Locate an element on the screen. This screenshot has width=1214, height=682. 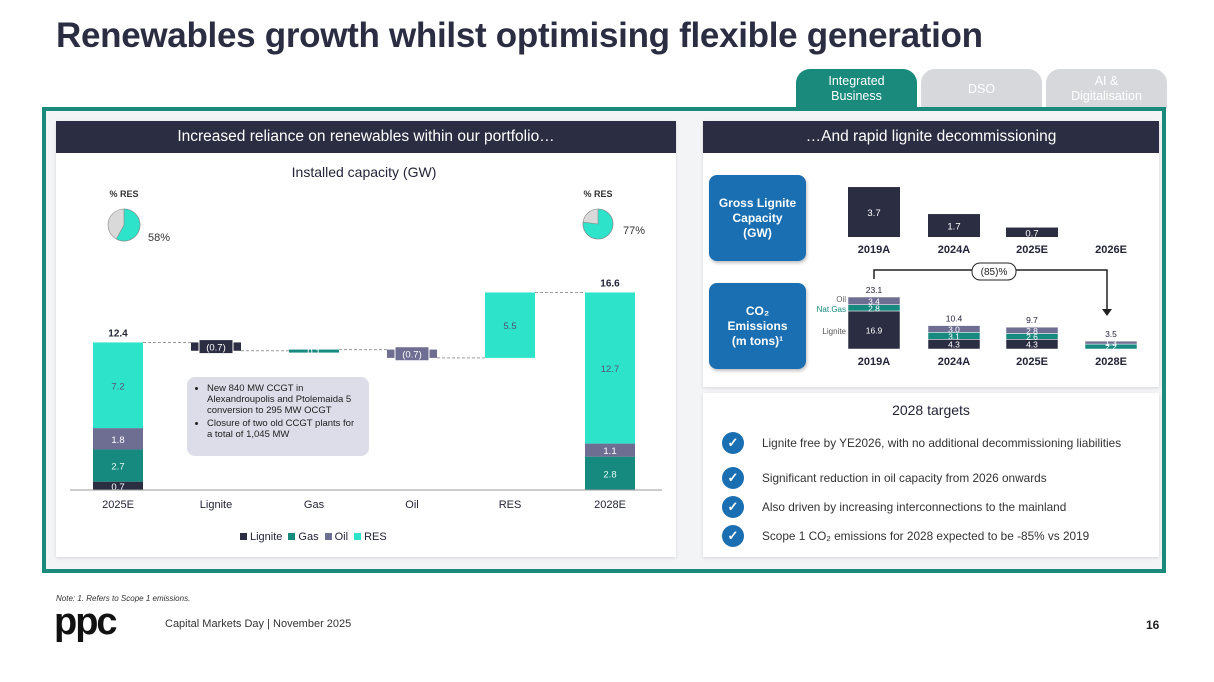
delta-bar-res is located at coordinates (510, 325).